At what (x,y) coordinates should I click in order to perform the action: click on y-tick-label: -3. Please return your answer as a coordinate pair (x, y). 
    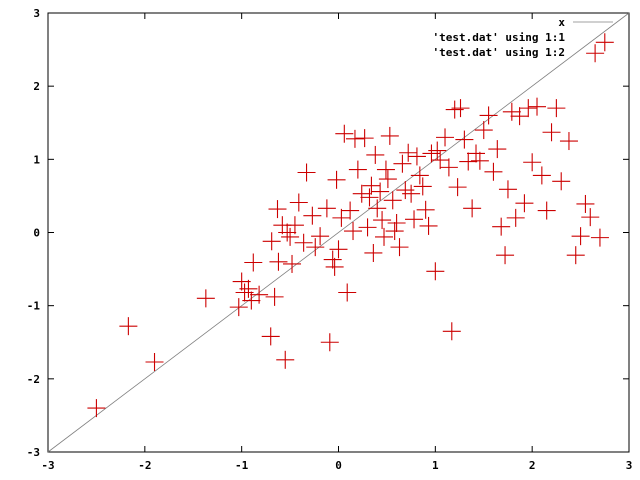
    Looking at the image, I should click on (33, 452).